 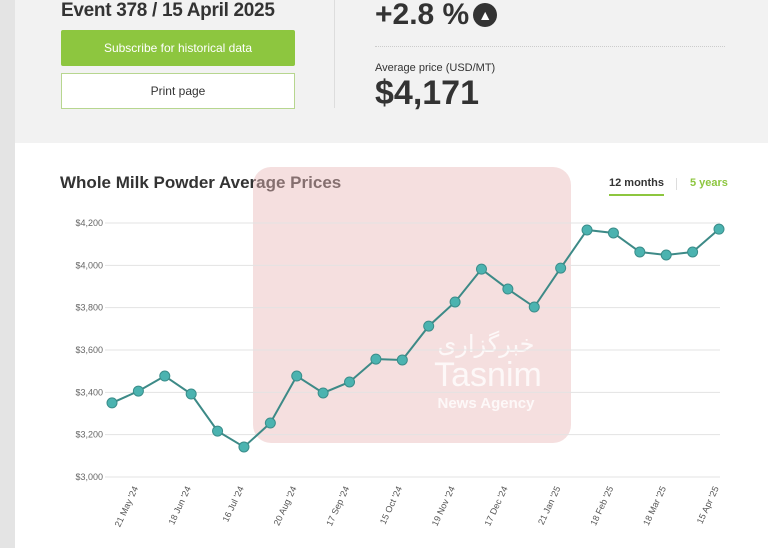 I want to click on y-tick-label: $3,800, so click(x=89, y=308).